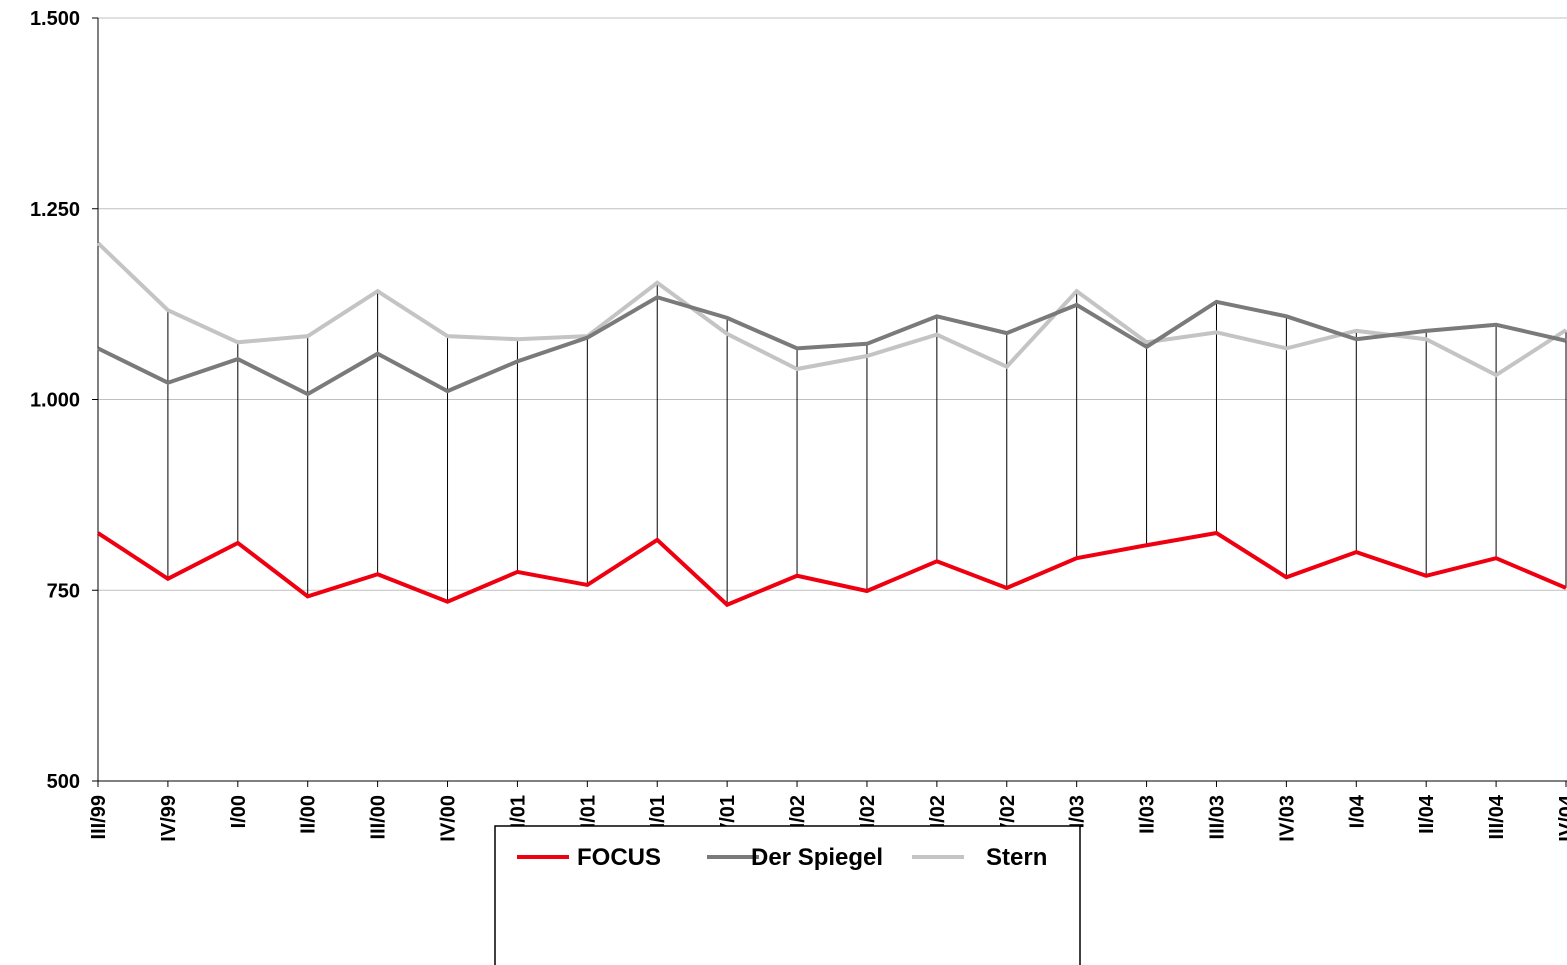 Image resolution: width=1567 pixels, height=965 pixels. Describe the element at coordinates (1427, 814) in the screenshot. I see `x-tick-label: II/04` at that location.